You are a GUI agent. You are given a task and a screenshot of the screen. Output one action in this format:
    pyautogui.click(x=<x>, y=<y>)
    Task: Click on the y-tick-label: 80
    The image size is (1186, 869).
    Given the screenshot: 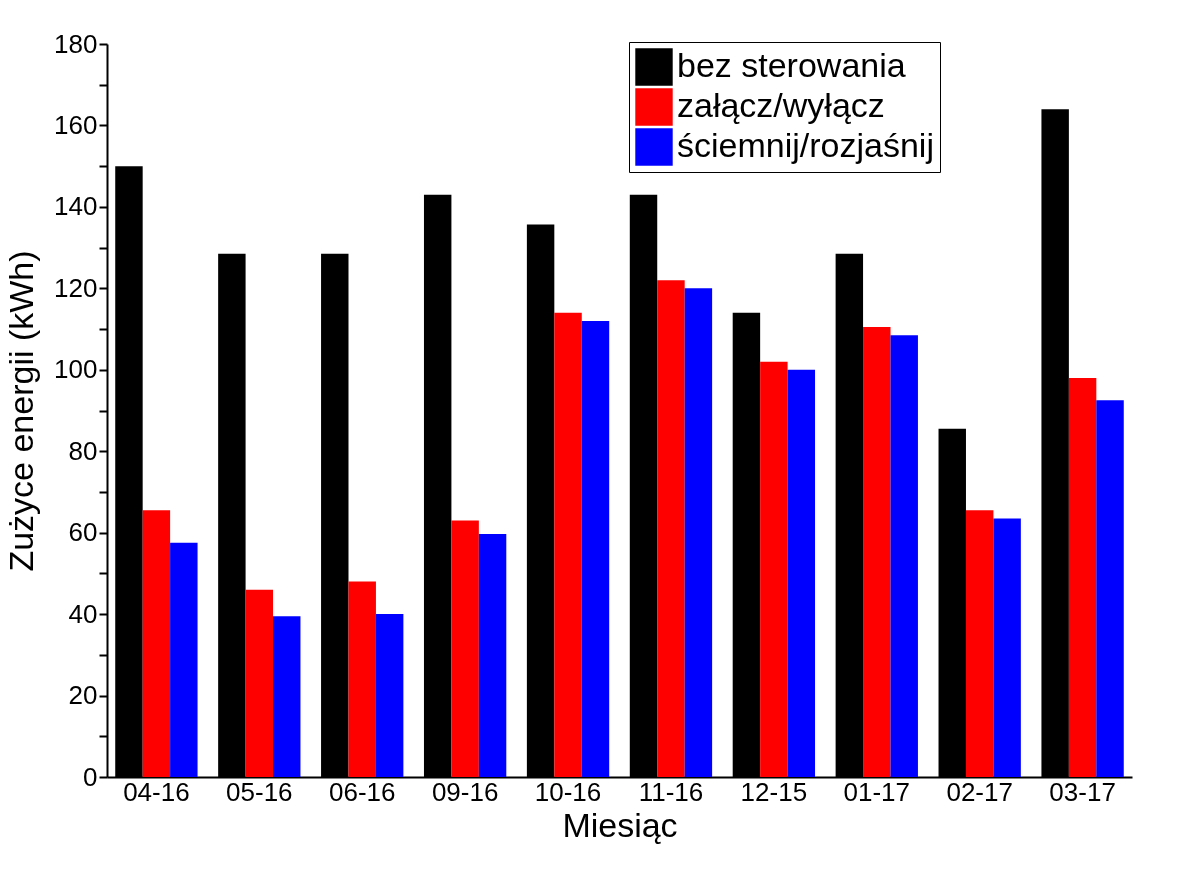 What is the action you would take?
    pyautogui.click(x=83, y=450)
    